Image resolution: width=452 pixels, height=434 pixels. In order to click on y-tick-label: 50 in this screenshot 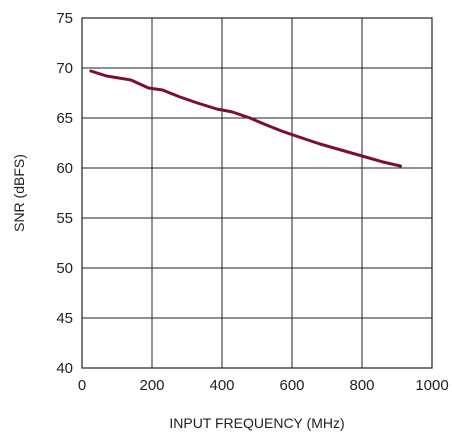, I will do `click(64, 268)`.